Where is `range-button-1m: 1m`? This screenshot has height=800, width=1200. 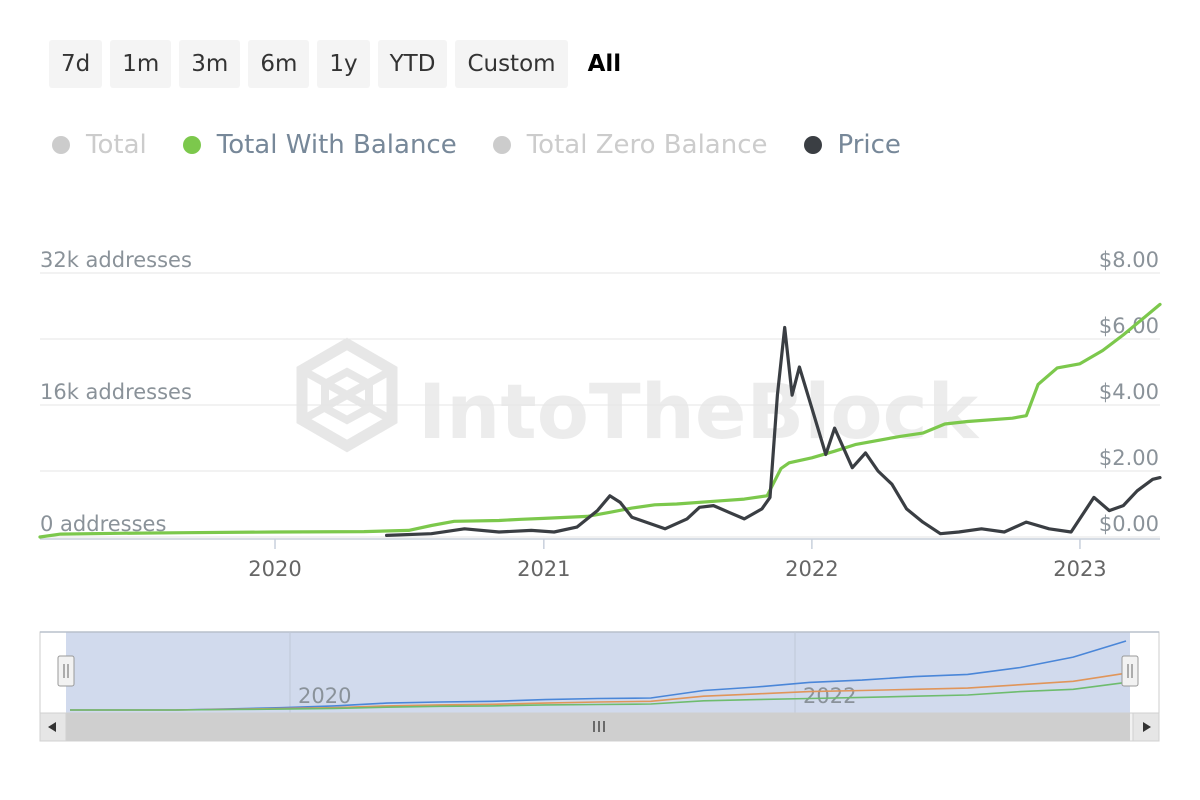
range-button-1m: 1m is located at coordinates (141, 64).